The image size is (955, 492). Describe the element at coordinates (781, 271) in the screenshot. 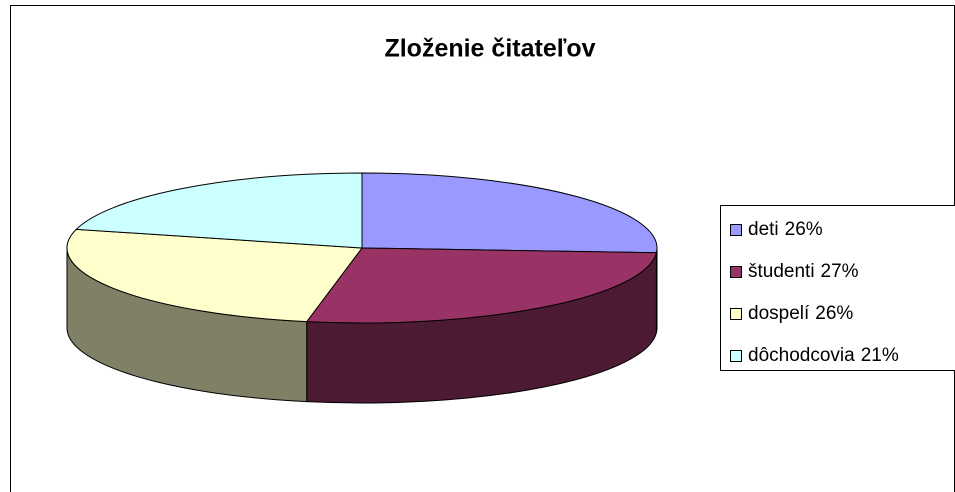

I see `legend-name: študenti` at that location.